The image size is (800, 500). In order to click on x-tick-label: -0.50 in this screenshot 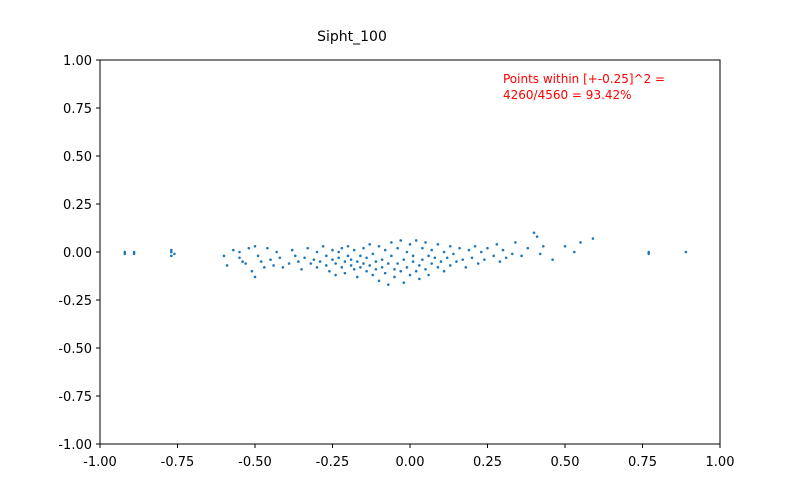, I will do `click(255, 462)`.